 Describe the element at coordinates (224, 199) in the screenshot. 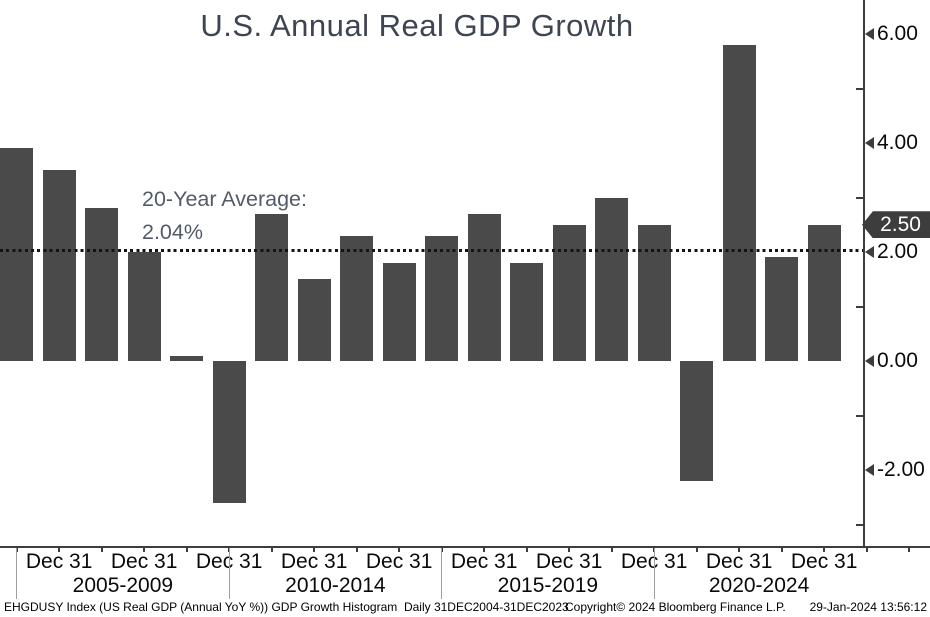

I see `average-annotation-line1: 20-Year Average:` at that location.